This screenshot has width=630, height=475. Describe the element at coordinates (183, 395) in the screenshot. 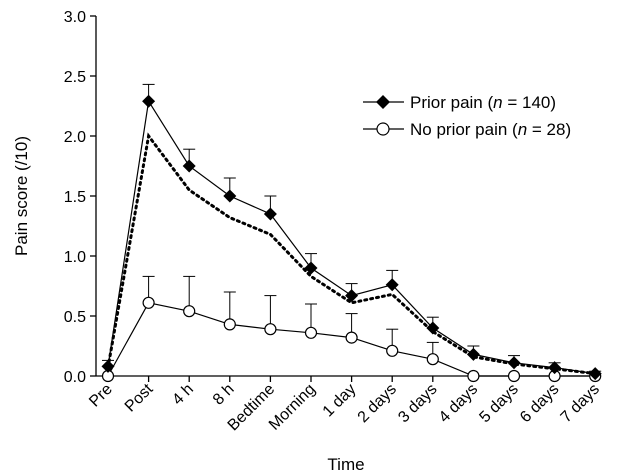

I see `x-tick-label: 4 h` at that location.